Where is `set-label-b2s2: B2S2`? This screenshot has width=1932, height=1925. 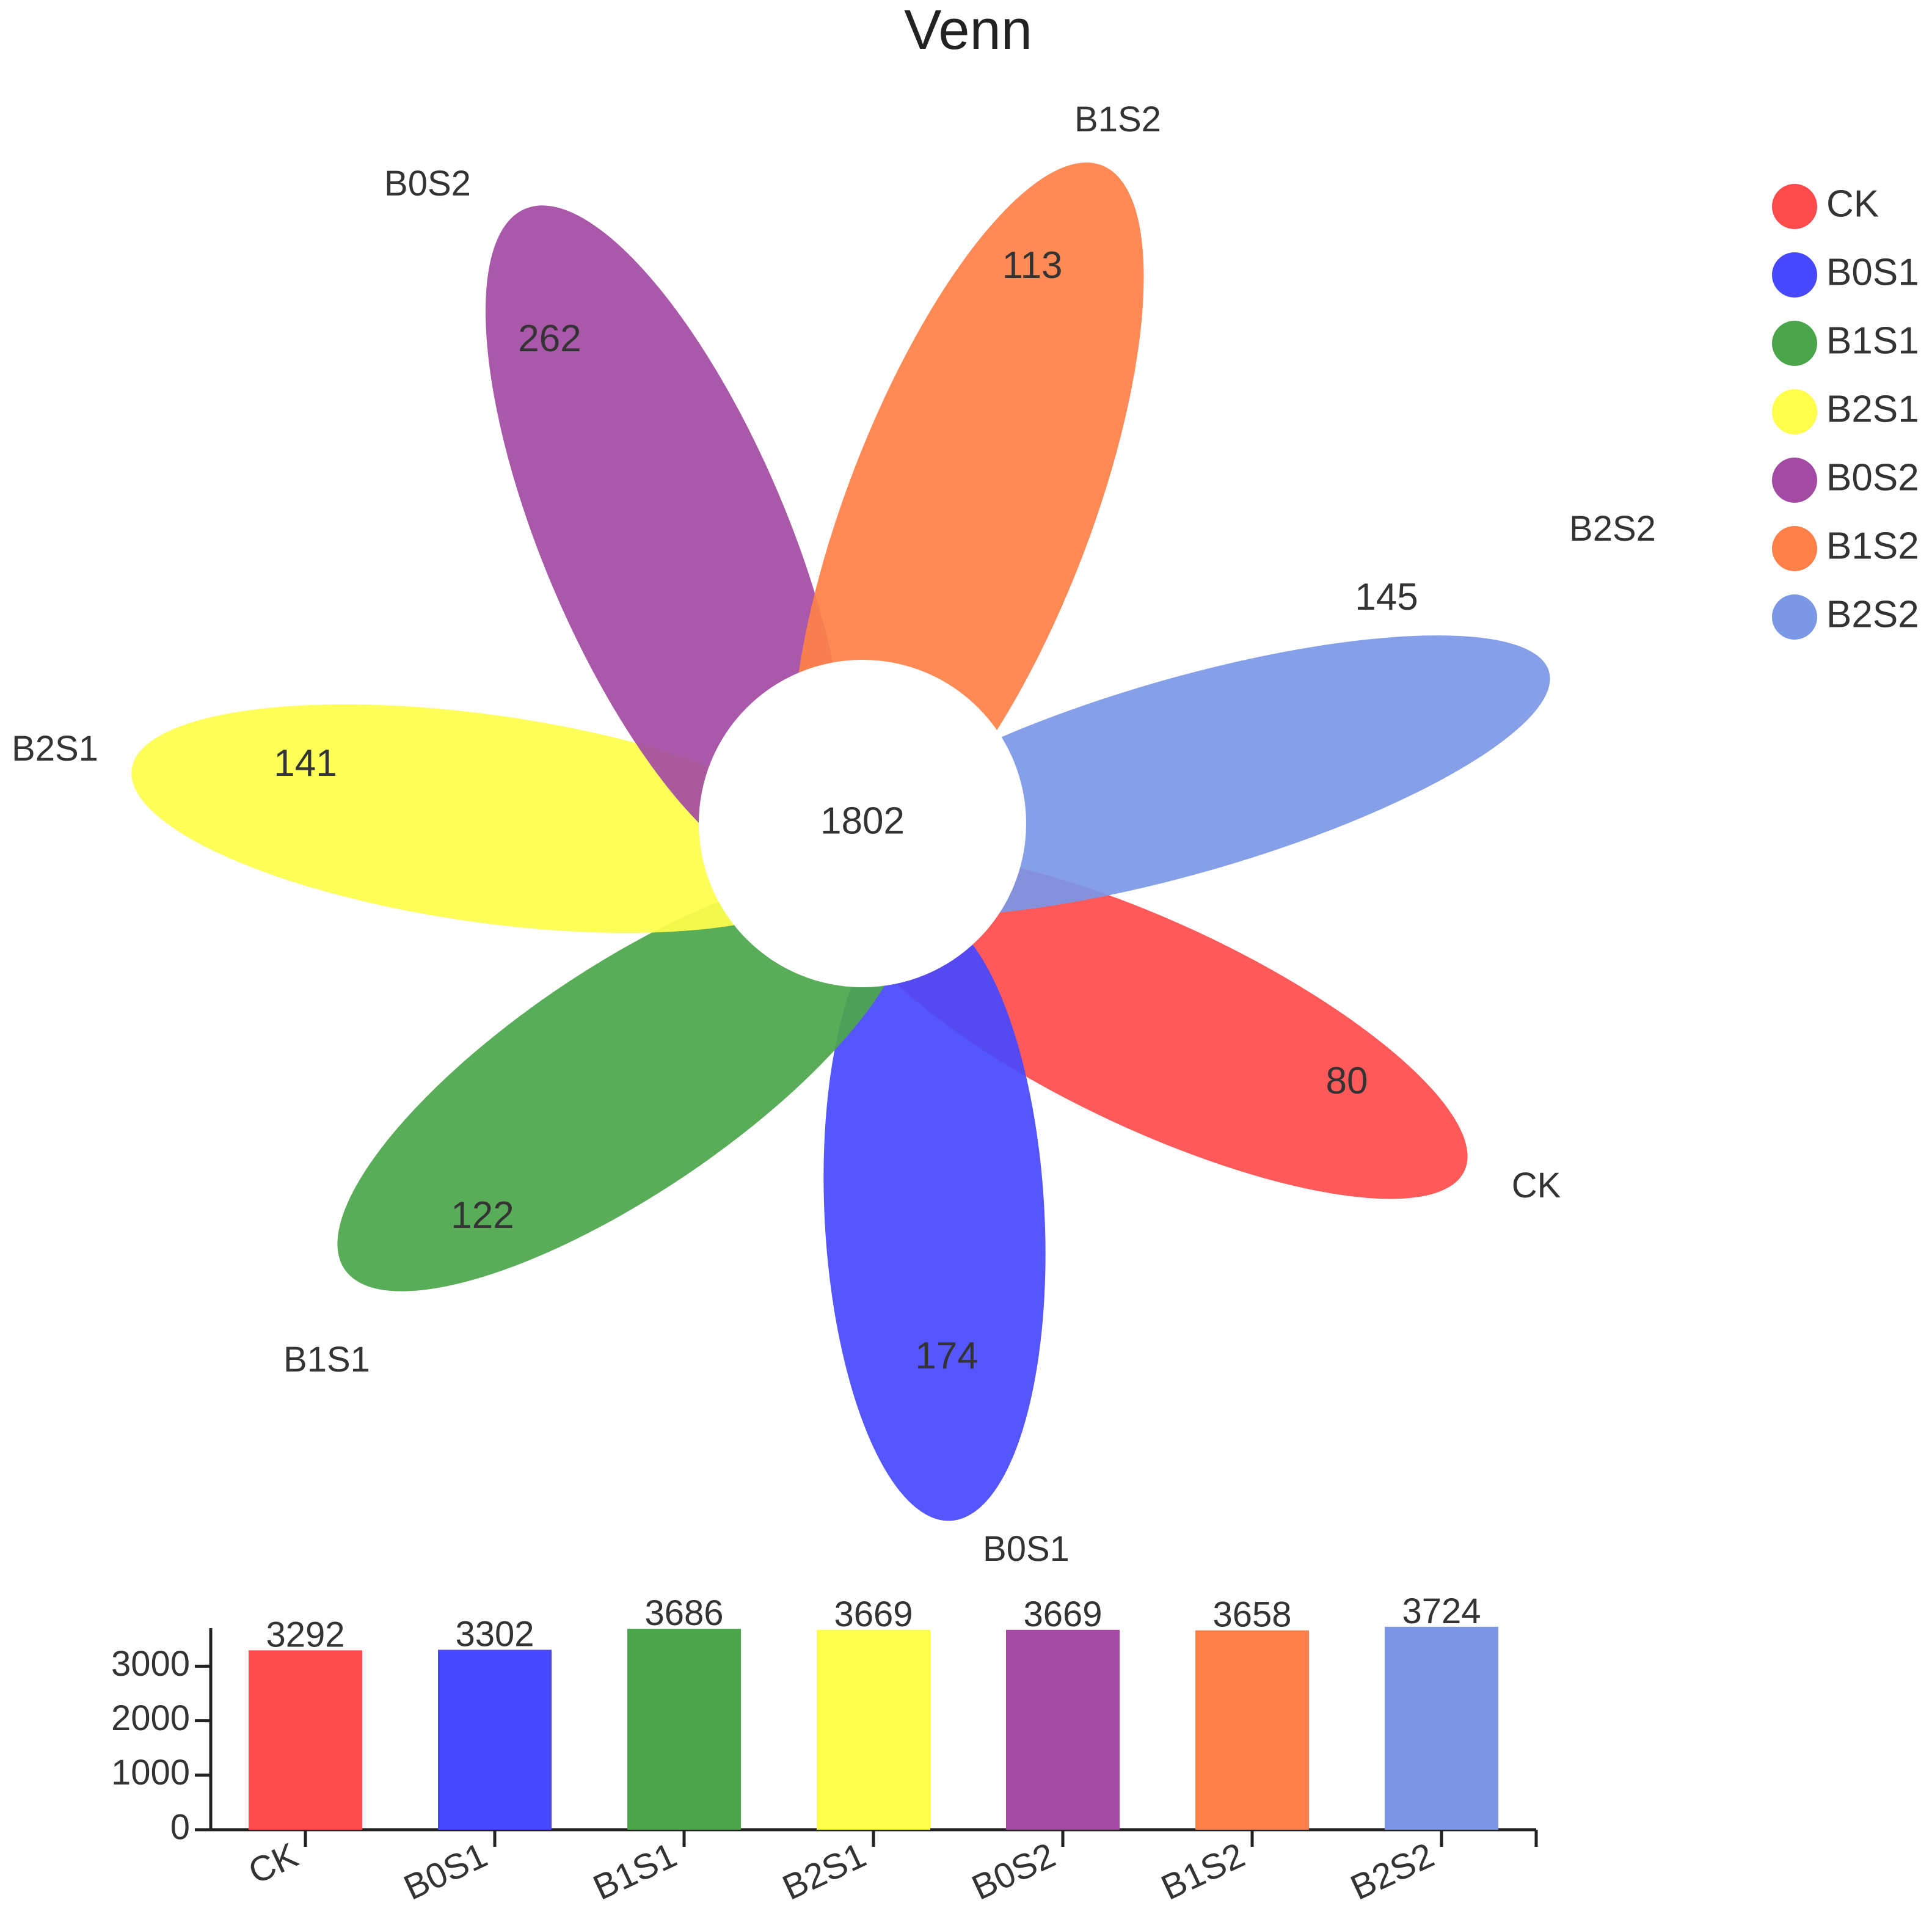 set-label-b2s2: B2S2 is located at coordinates (1612, 529).